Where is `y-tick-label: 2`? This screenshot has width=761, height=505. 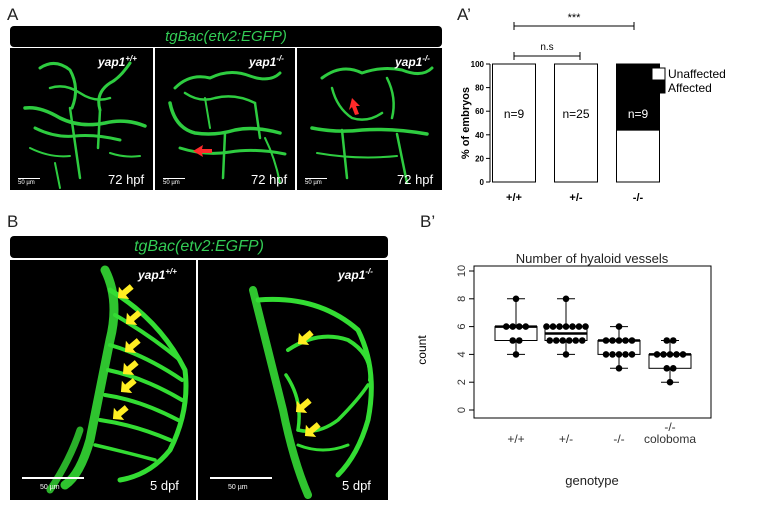 y-tick-label: 2 is located at coordinates (462, 382).